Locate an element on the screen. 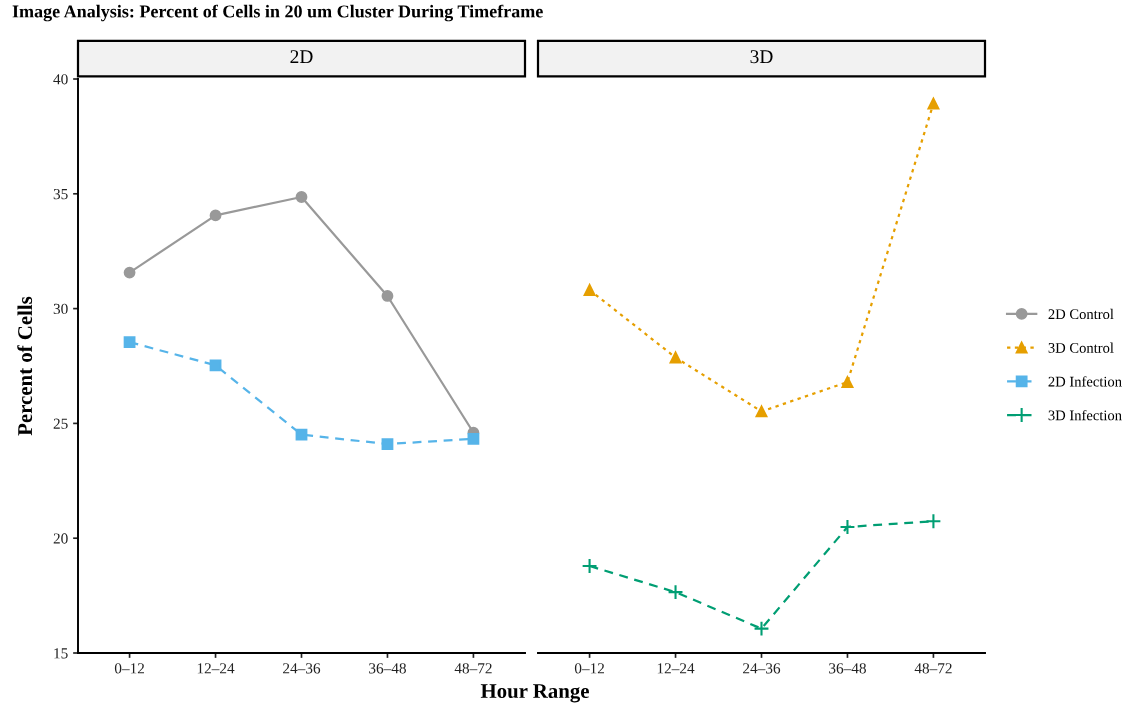  y-tick-label: 35 is located at coordinates (60, 194).